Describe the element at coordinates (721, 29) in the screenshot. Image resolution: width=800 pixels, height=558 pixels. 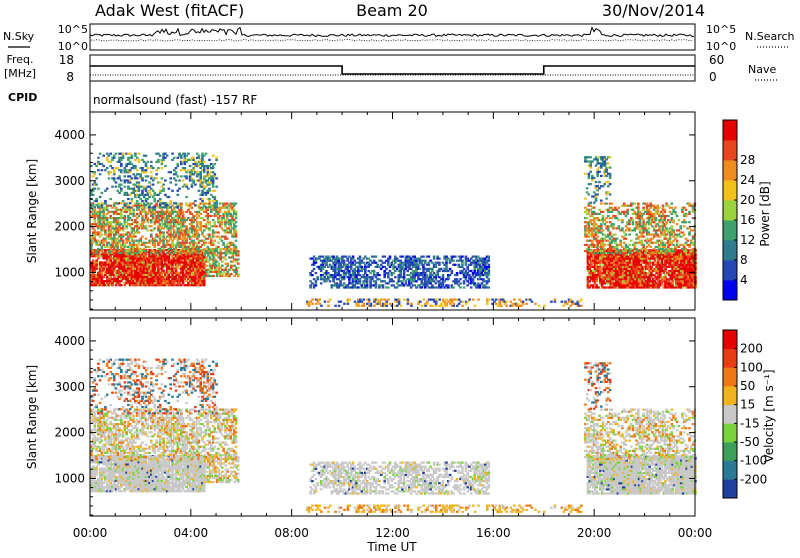
I see `noise-right-tick-top: 10^5` at that location.